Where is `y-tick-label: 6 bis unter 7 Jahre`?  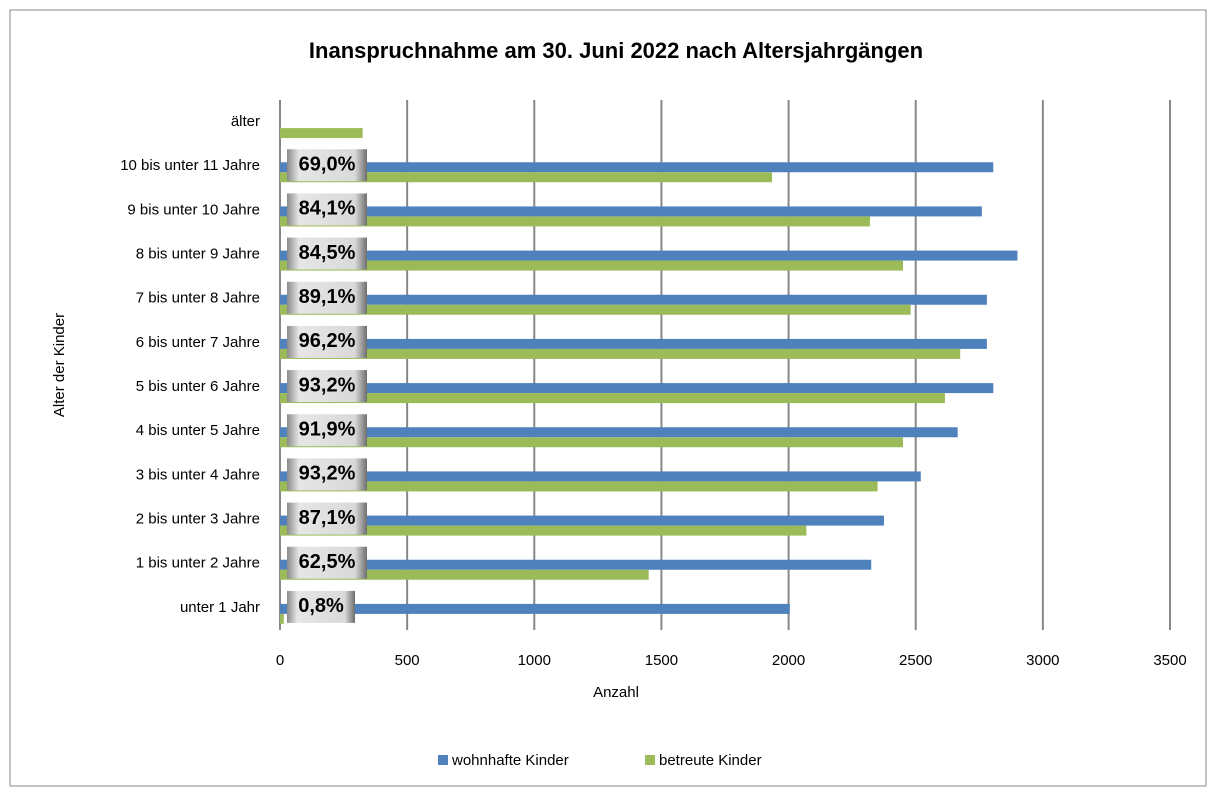 y-tick-label: 6 bis unter 7 Jahre is located at coordinates (198, 342).